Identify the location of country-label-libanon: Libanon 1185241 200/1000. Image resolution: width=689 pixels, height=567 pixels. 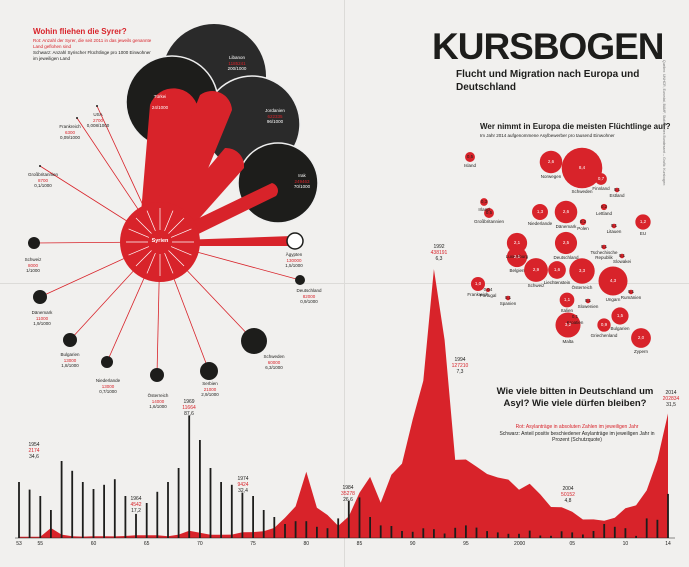
(237, 63).